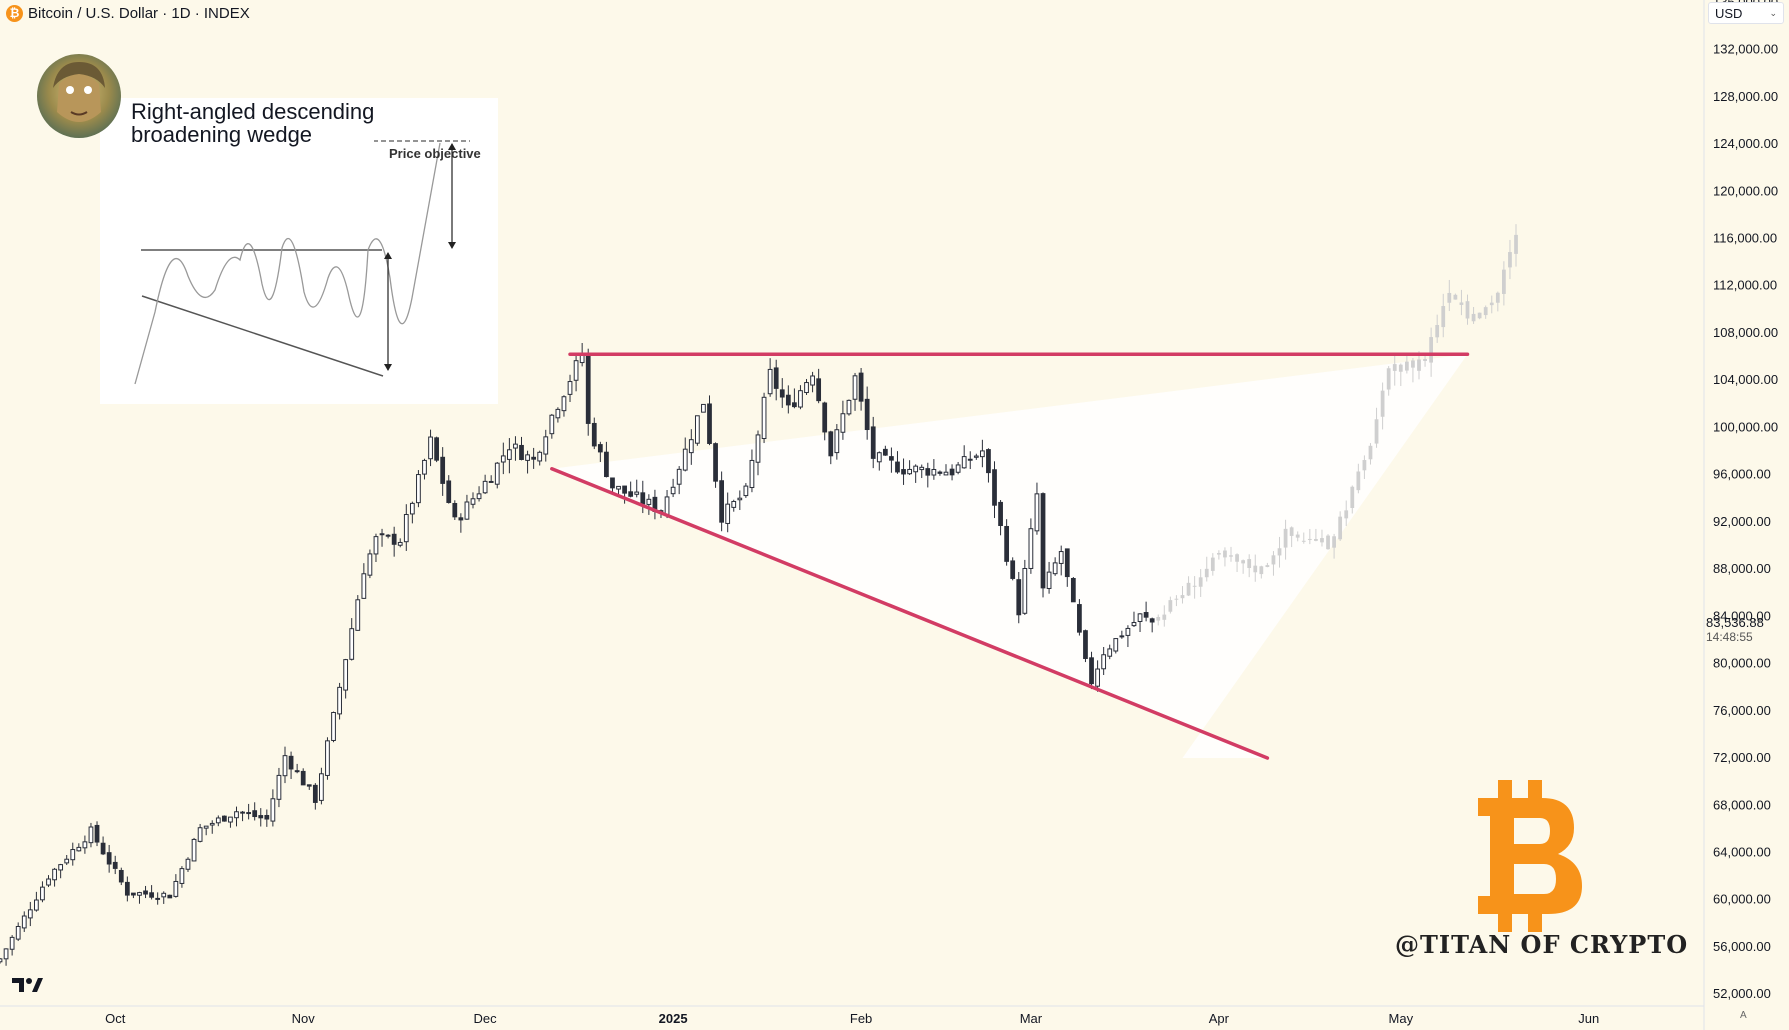  I want to click on price-tick-label: 124,000.00, so click(1745, 143).